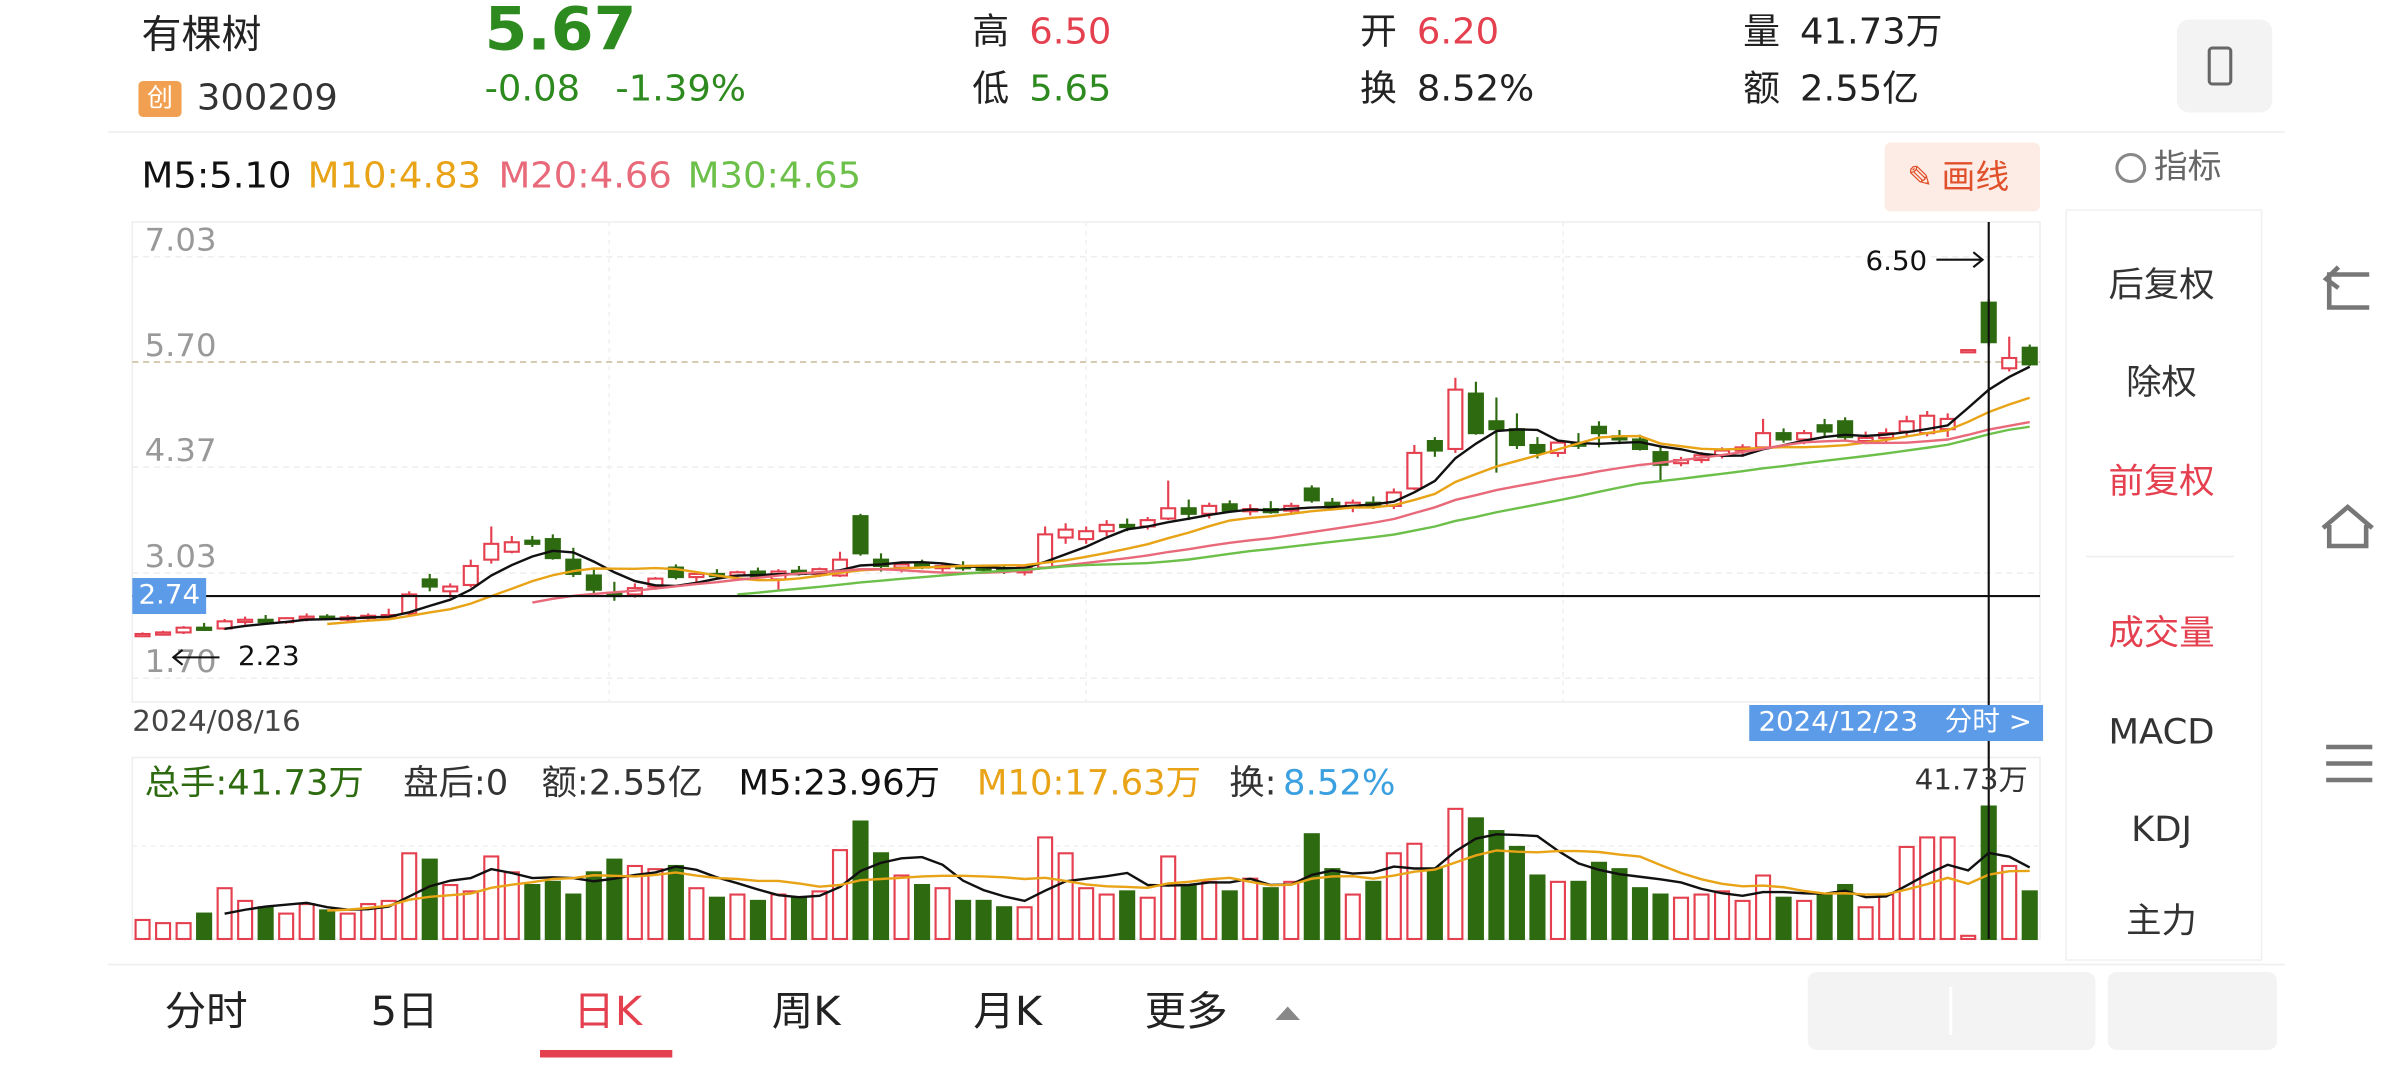  What do you see at coordinates (1871, 31) in the screenshot?
I see `stat-value: 41.73万` at bounding box center [1871, 31].